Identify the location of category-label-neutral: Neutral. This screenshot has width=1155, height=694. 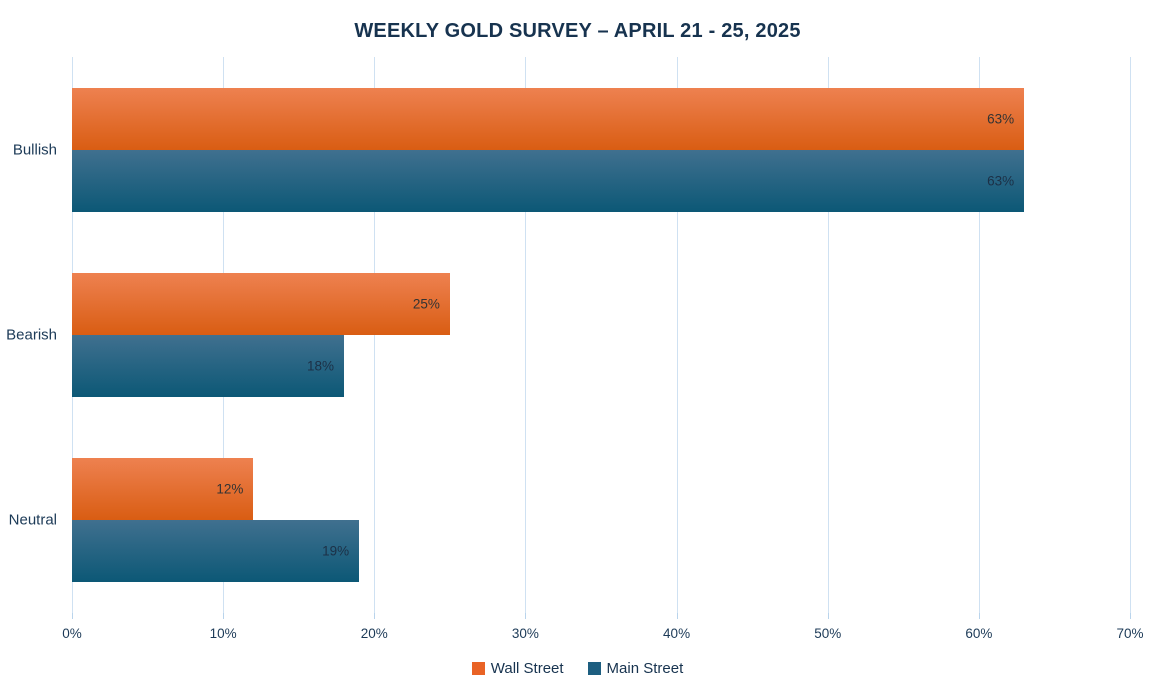
(32, 520).